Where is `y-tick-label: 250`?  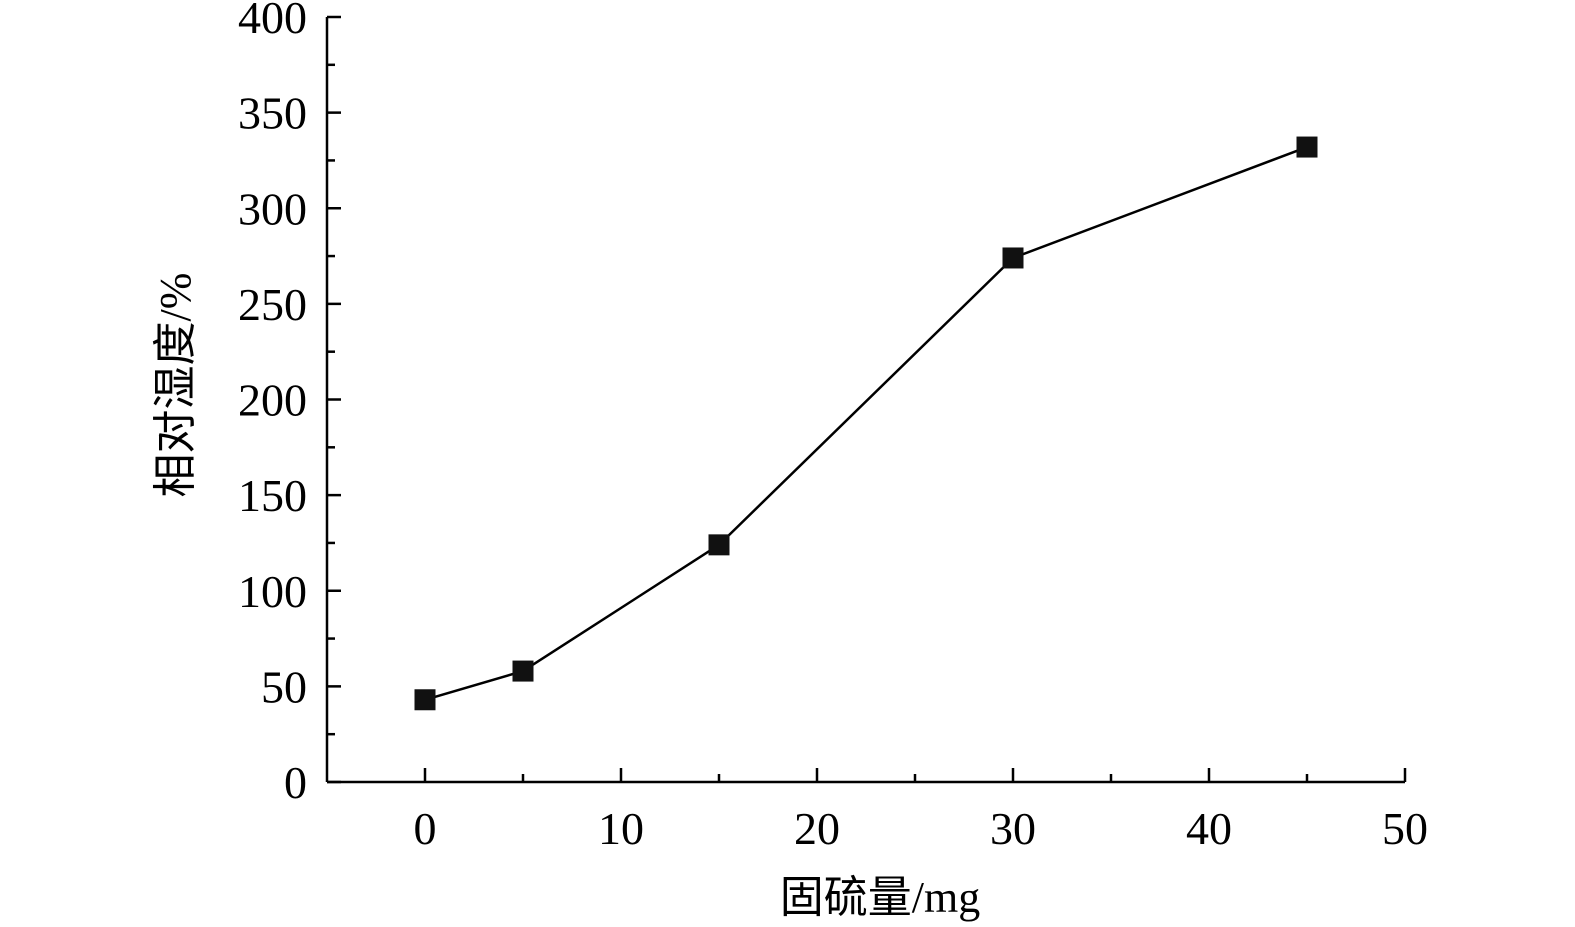
y-tick-label: 250 is located at coordinates (272, 304).